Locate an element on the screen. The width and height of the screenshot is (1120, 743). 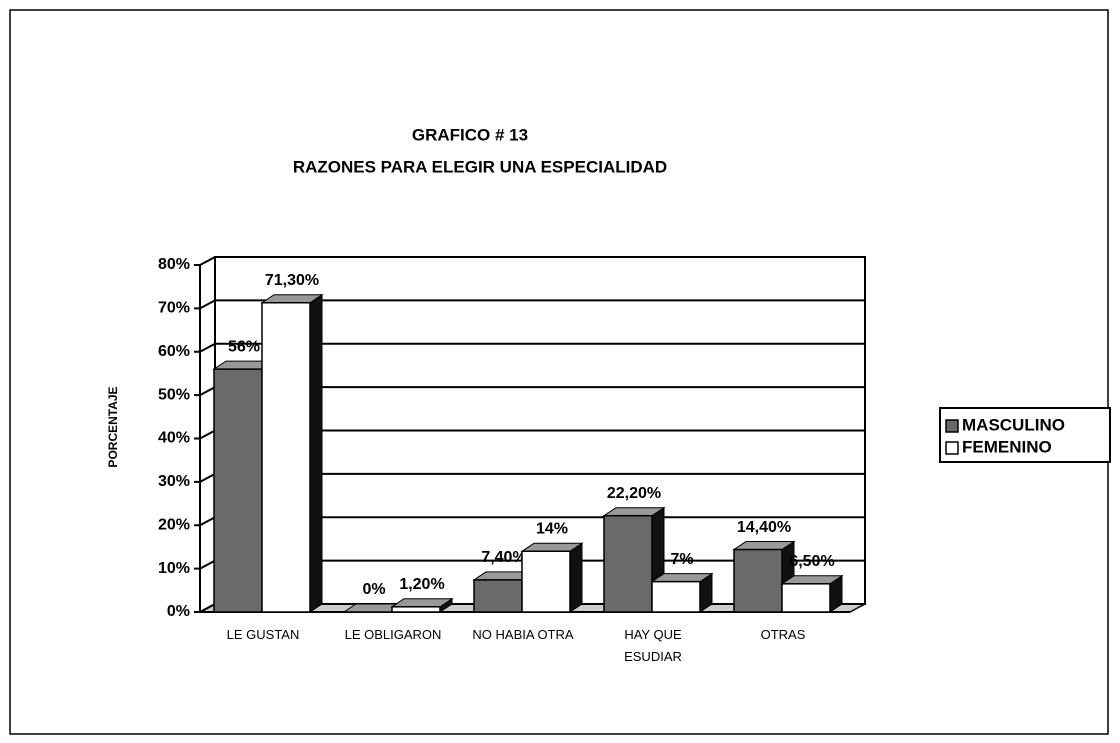
legend-box is located at coordinates (1025, 435).